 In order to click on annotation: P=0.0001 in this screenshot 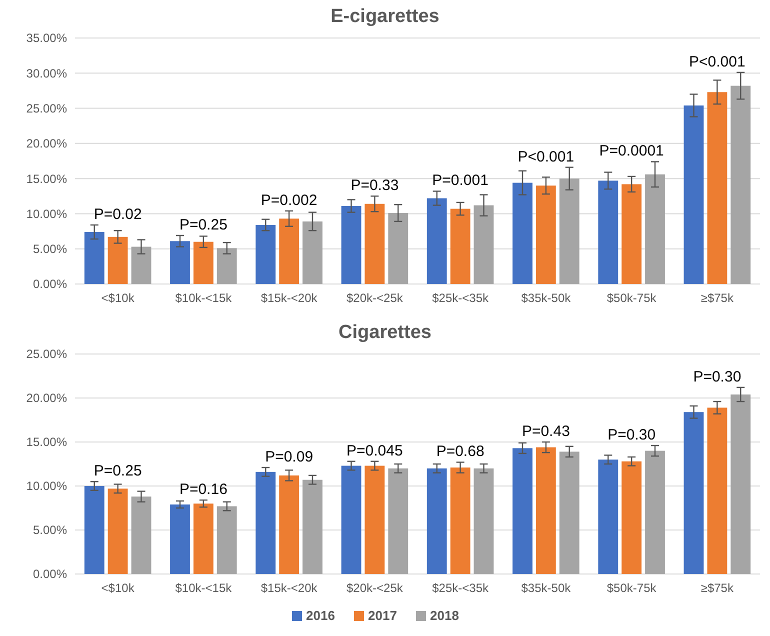, I will do `click(631, 151)`.